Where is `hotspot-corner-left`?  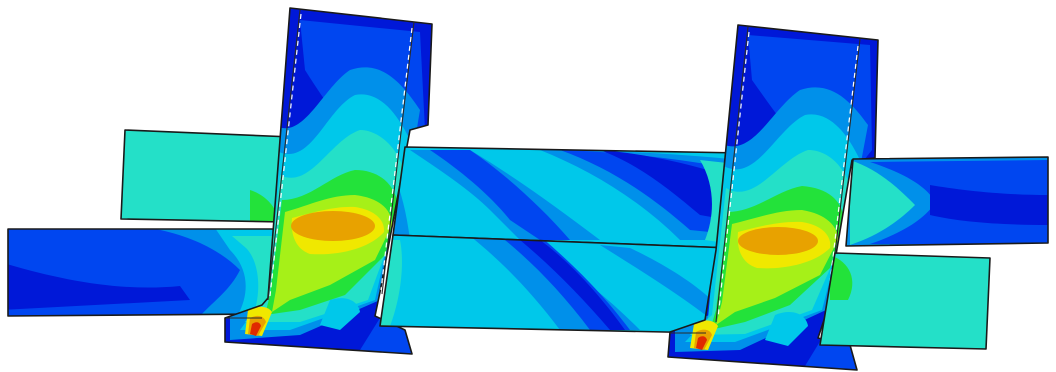
hotspot-corner-left is located at coordinates (255, 329).